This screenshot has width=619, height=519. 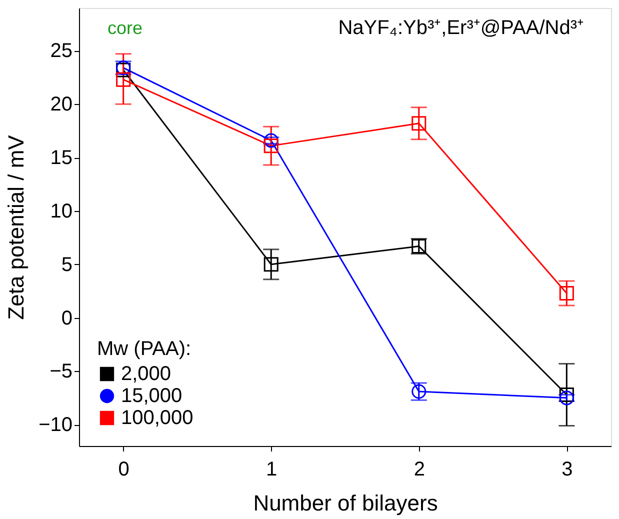 What do you see at coordinates (345, 503) in the screenshot?
I see `x-axis-title: Number of bilayers` at bounding box center [345, 503].